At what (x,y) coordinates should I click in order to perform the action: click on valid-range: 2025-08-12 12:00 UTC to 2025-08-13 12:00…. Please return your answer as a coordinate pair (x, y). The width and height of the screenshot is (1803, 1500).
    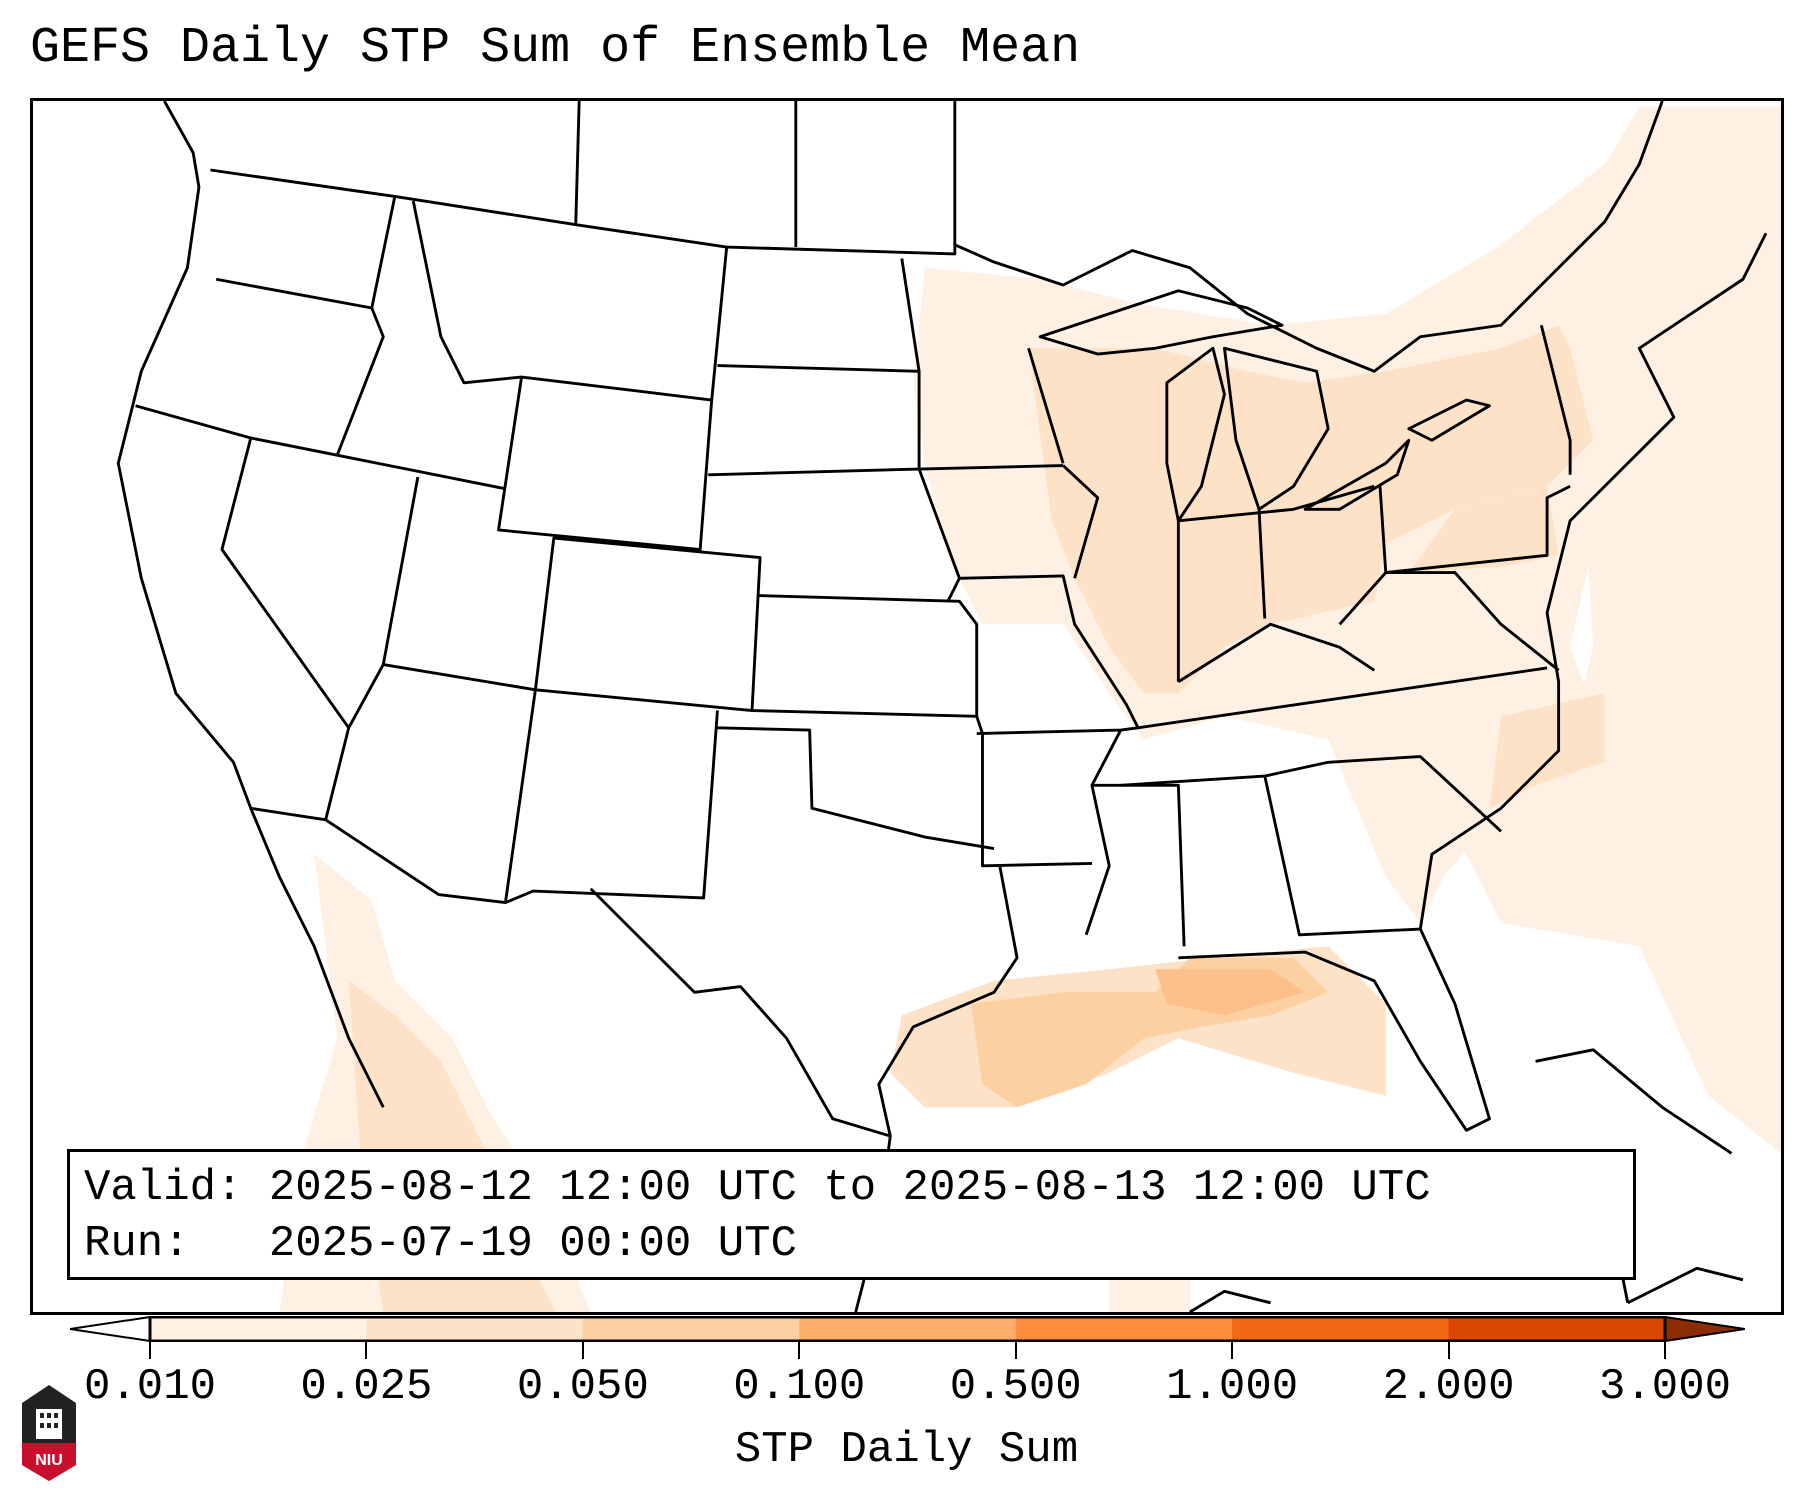
    Looking at the image, I should click on (849, 1188).